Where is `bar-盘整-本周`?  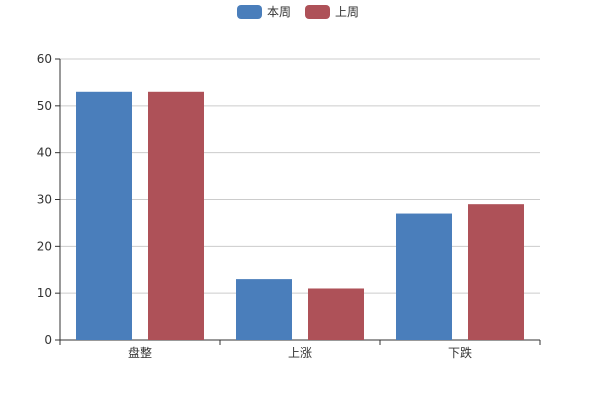
bar-盘整-本周 is located at coordinates (104, 216).